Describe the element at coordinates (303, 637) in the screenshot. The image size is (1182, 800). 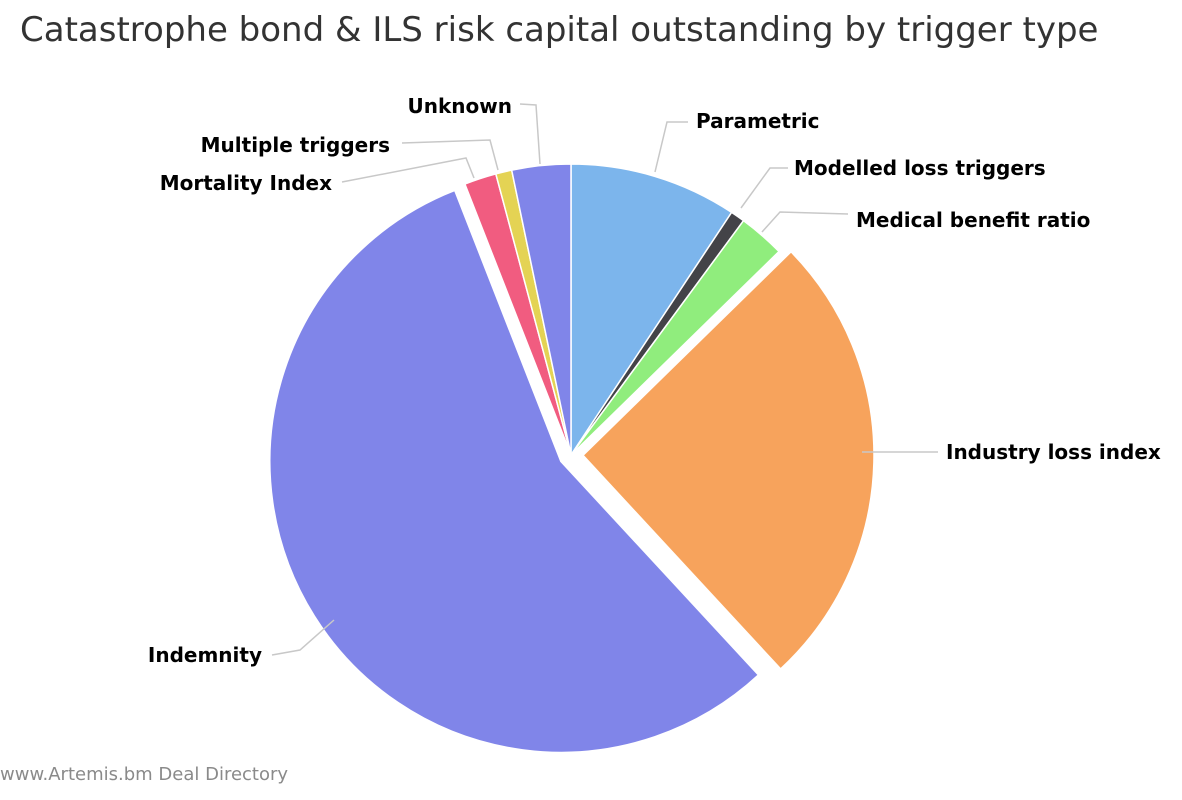
I see `connector-indemnity` at that location.